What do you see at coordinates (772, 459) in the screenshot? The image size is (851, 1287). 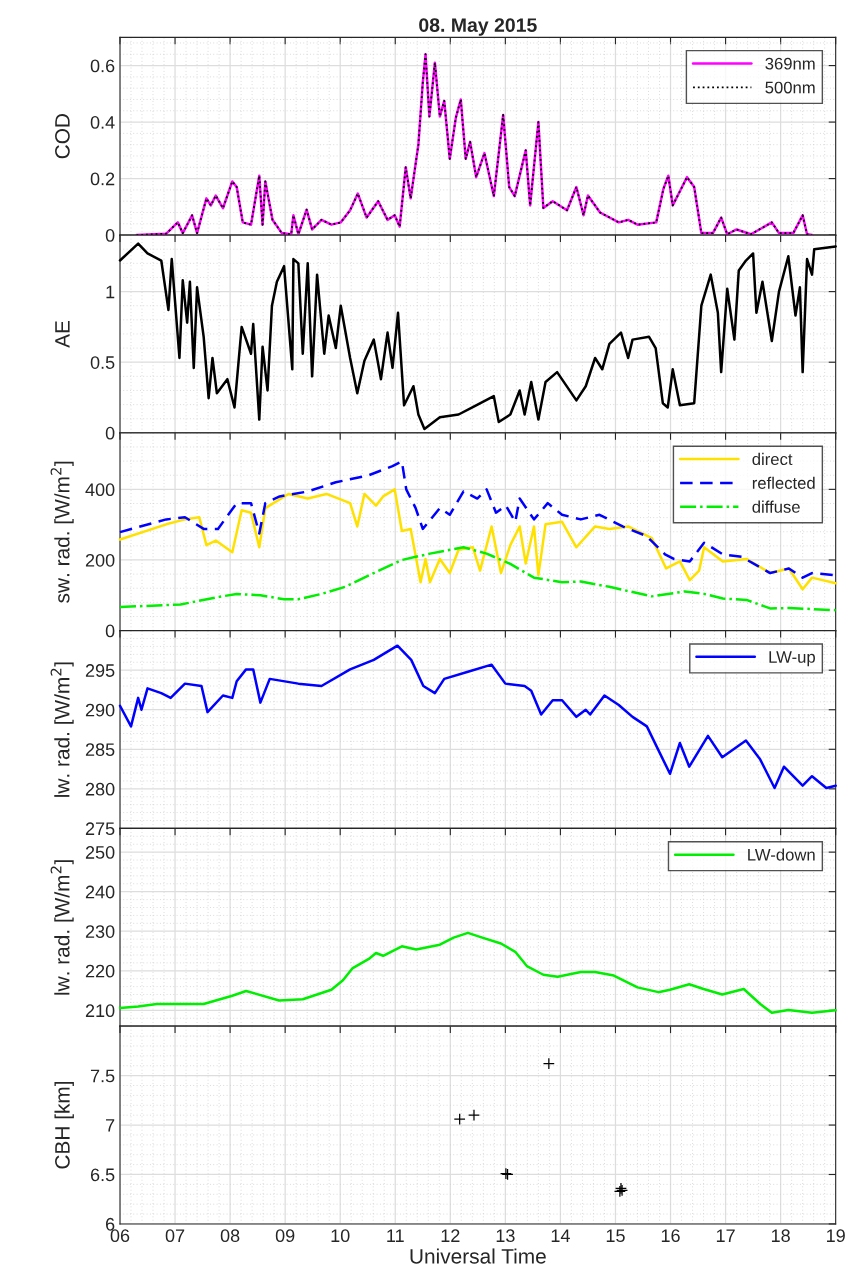 I see `legend-label: direct` at bounding box center [772, 459].